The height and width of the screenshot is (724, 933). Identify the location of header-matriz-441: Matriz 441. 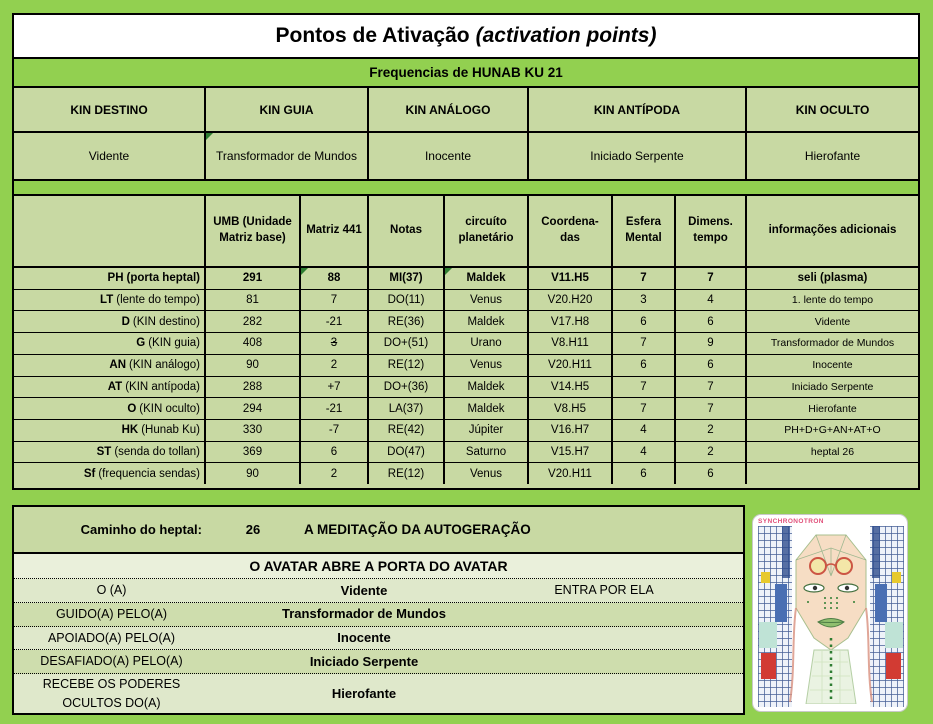
(335, 231).